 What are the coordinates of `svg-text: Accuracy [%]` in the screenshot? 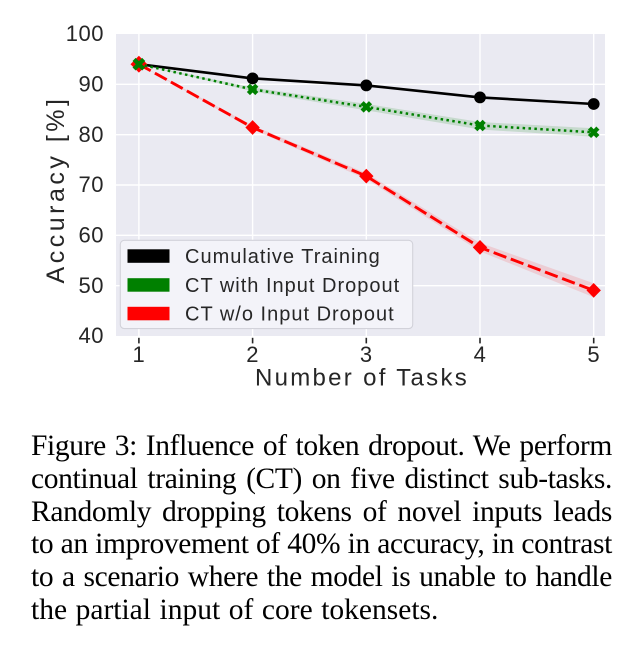 It's located at (56, 190).